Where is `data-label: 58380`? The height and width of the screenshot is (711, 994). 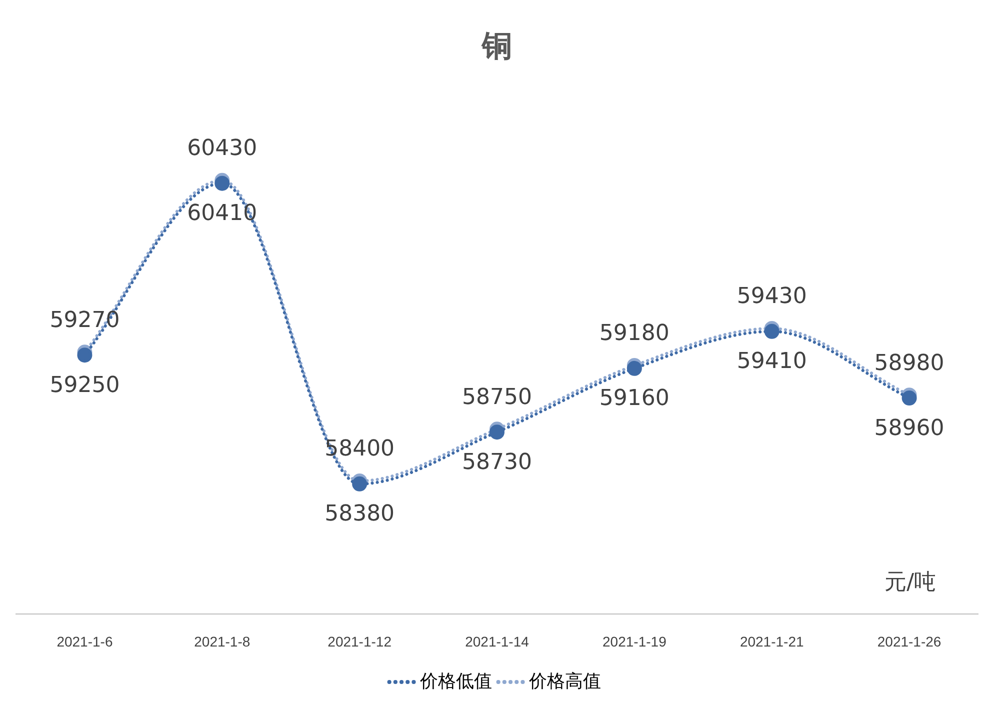
data-label: 58380 is located at coordinates (359, 514).